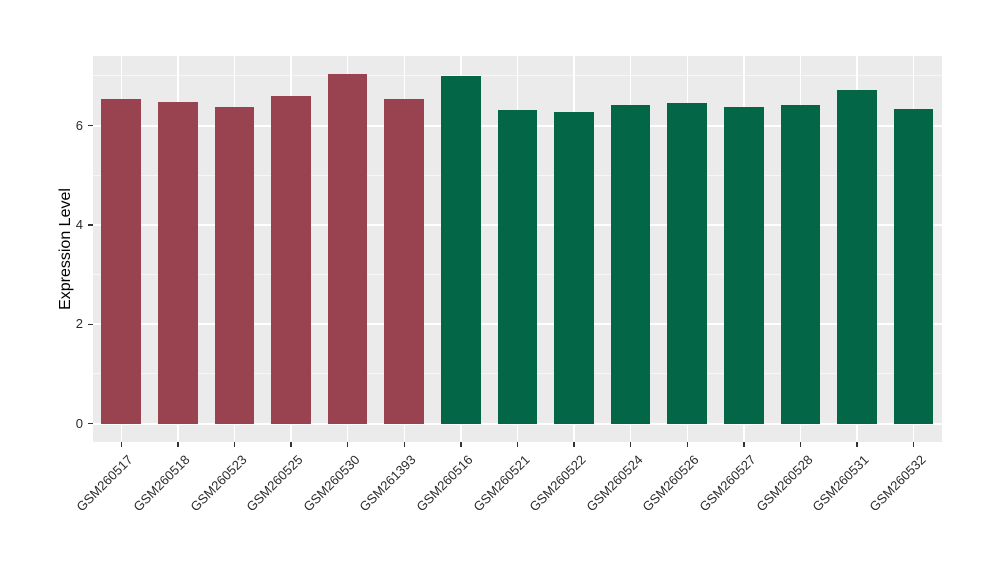  What do you see at coordinates (347, 249) in the screenshot?
I see `bar-GSM260530` at bounding box center [347, 249].